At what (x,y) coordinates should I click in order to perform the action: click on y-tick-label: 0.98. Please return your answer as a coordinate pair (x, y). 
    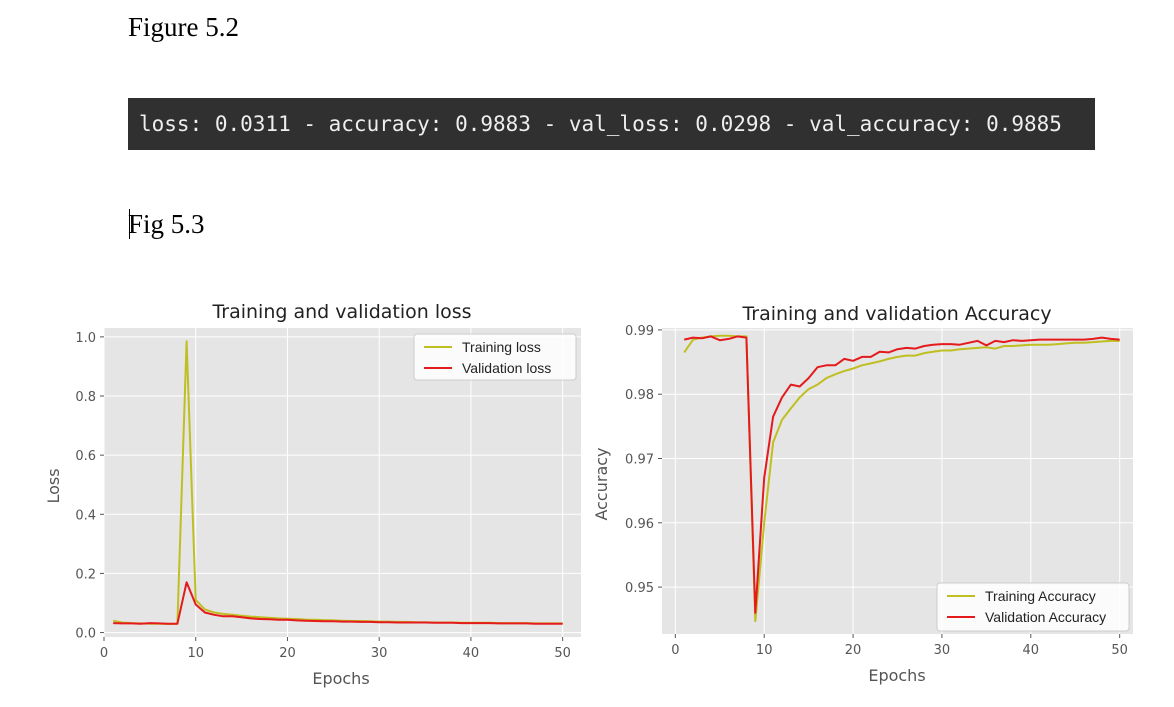
    Looking at the image, I should click on (639, 395).